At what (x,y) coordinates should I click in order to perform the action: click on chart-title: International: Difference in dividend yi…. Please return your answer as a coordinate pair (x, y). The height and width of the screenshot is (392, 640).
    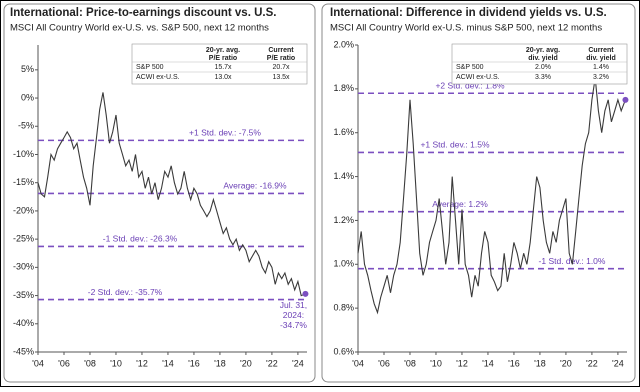
    Looking at the image, I should click on (468, 13).